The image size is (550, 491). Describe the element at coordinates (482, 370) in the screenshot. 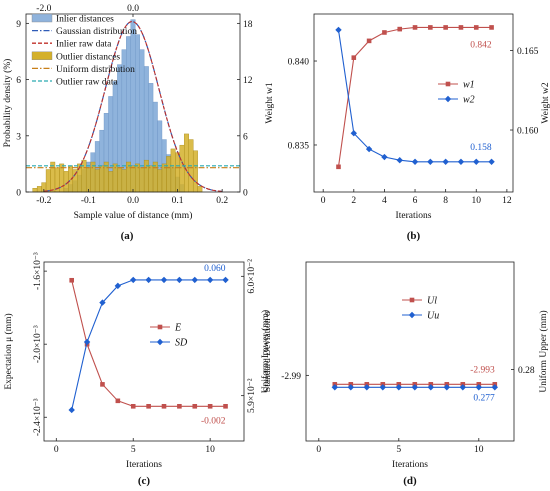

I see `end-value-label: -2.993` at that location.